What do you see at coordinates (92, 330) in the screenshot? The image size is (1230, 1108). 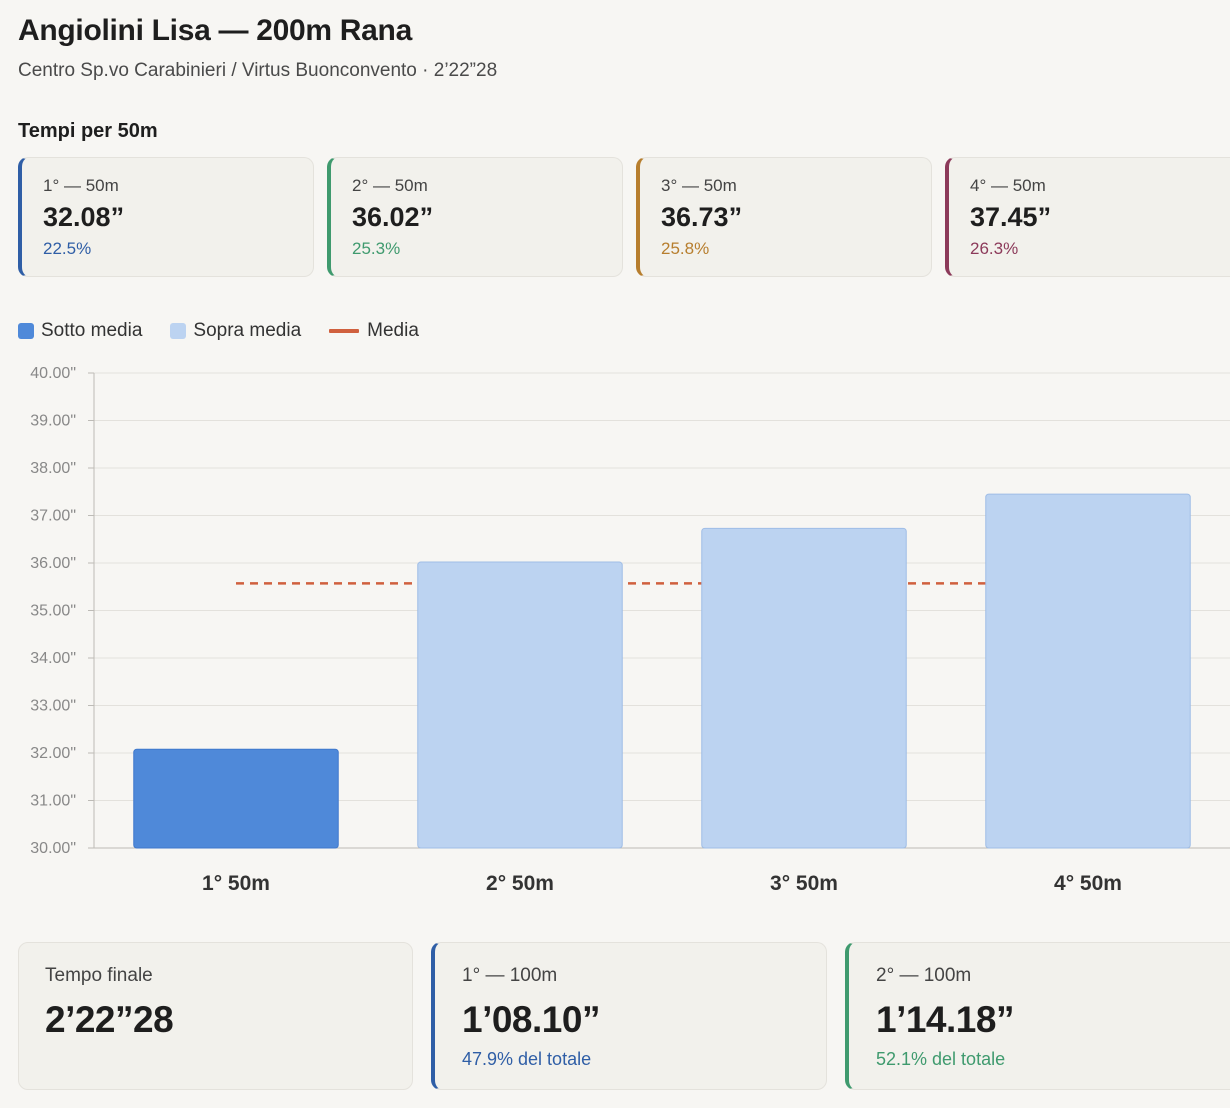 I see `legend-label-below: Sotto media` at bounding box center [92, 330].